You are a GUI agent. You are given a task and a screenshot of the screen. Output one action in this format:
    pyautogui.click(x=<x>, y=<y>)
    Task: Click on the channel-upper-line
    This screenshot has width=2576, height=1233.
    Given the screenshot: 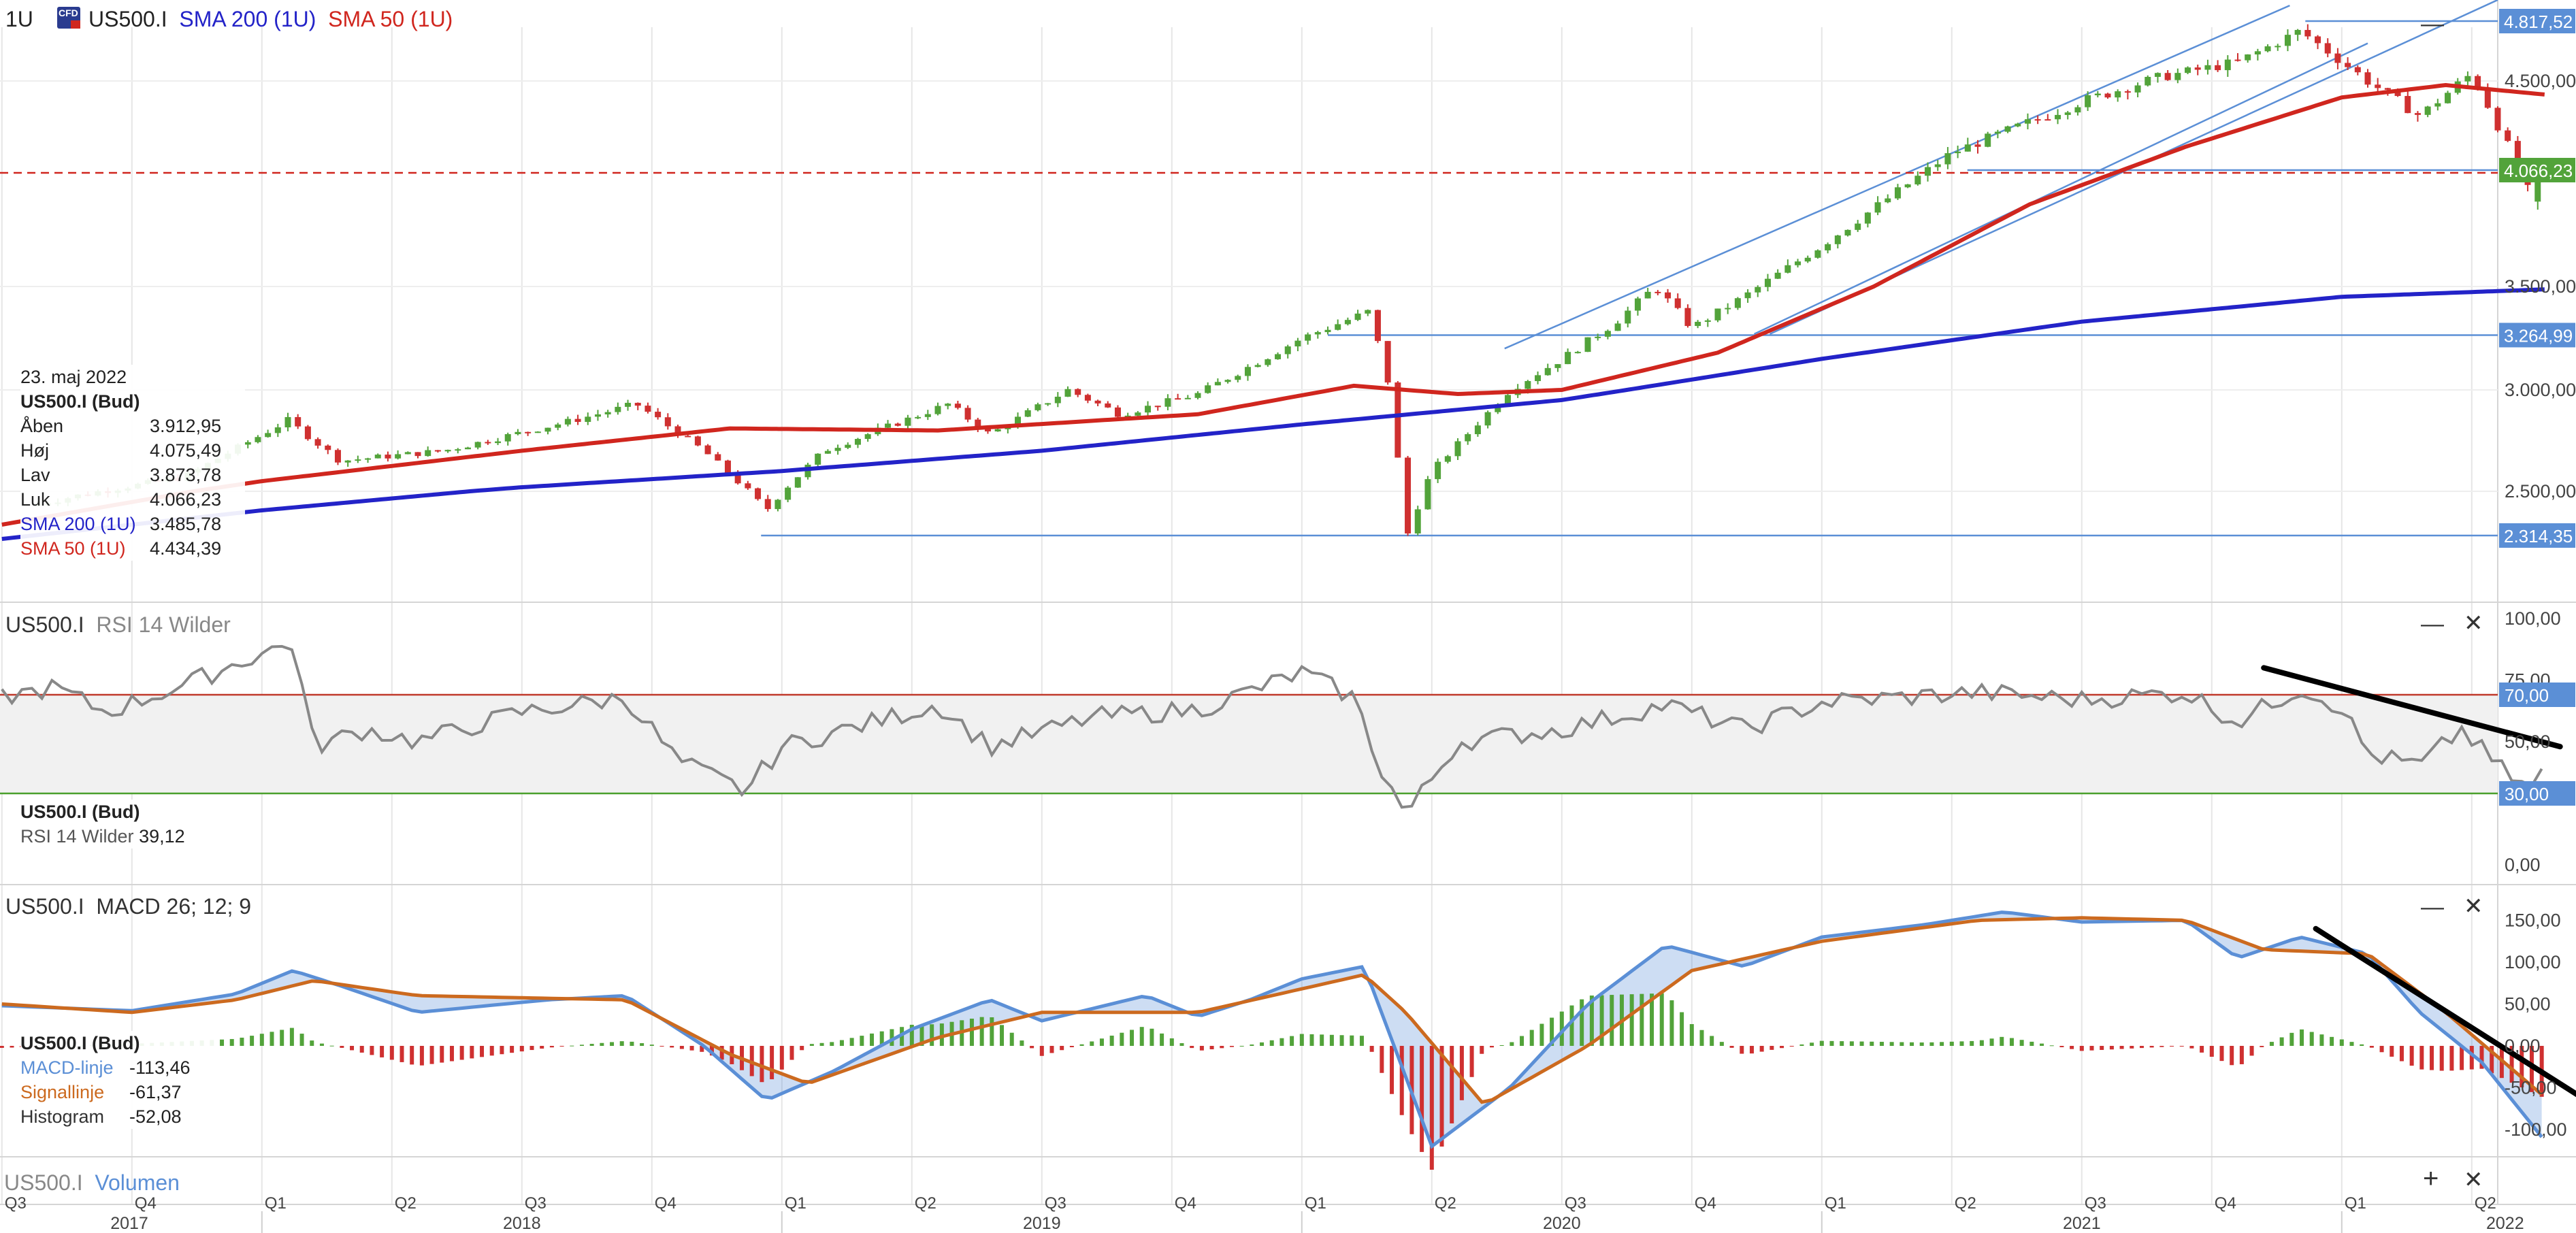 What is the action you would take?
    pyautogui.click(x=1897, y=177)
    